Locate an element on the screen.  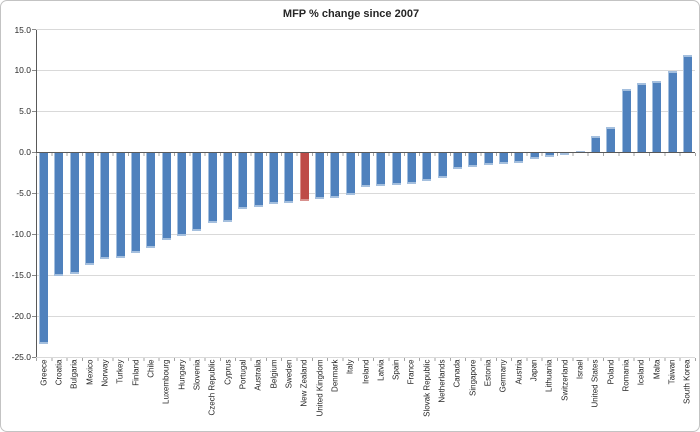
bar-chile is located at coordinates (151, 200).